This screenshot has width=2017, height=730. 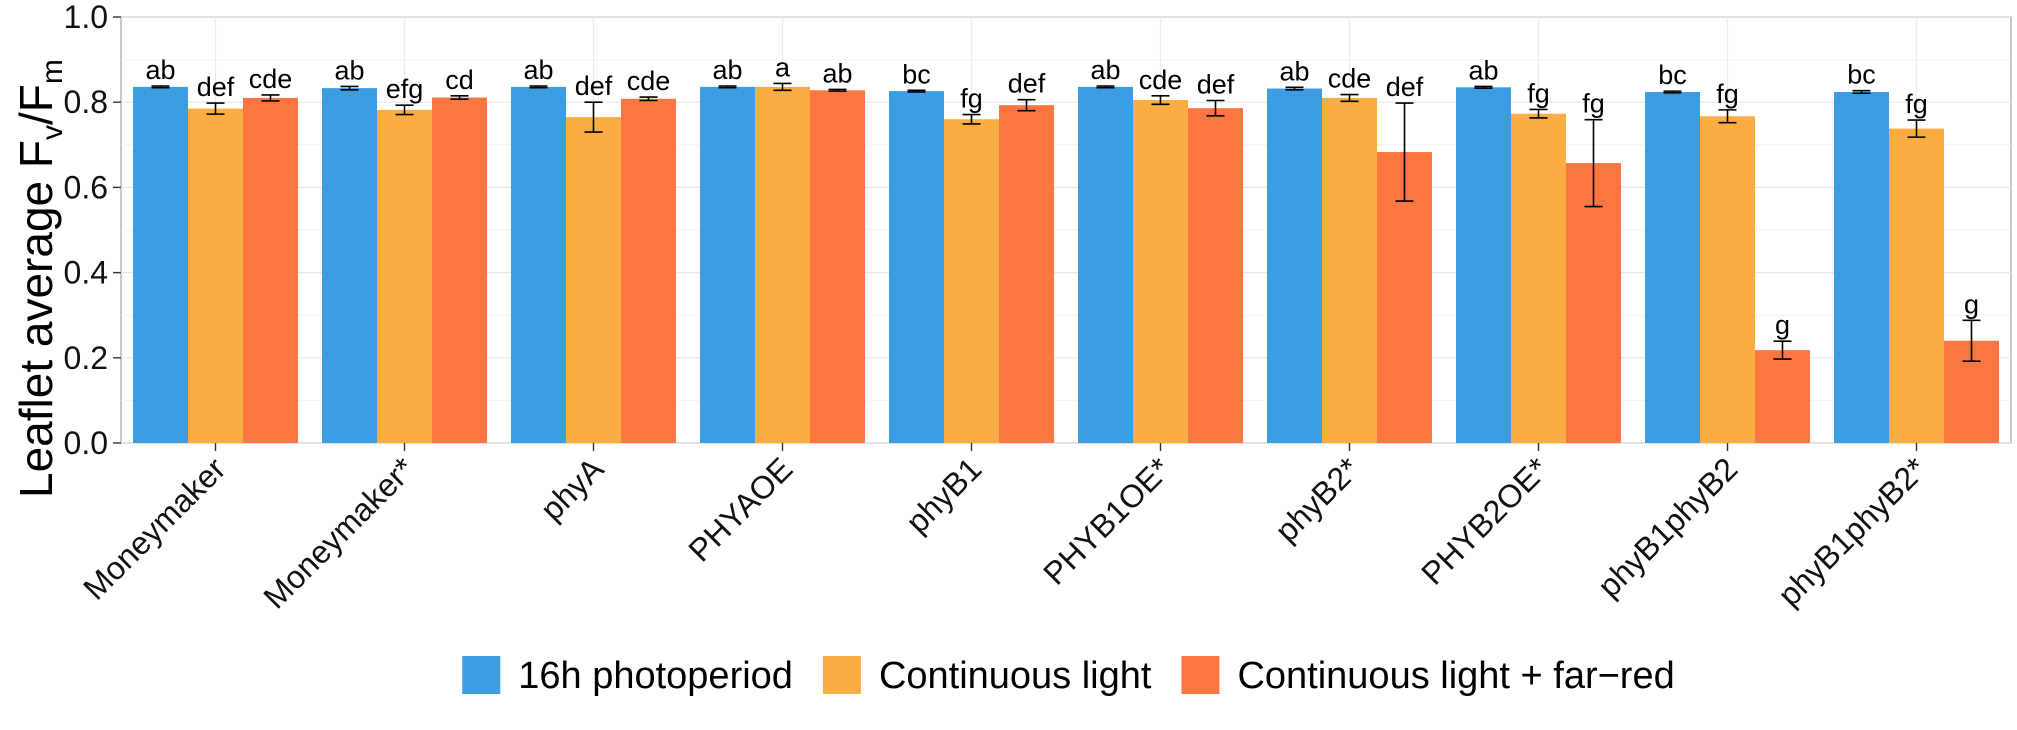 What do you see at coordinates (1484, 520) in the screenshot?
I see `x-tick-label: PHYB2OE*` at bounding box center [1484, 520].